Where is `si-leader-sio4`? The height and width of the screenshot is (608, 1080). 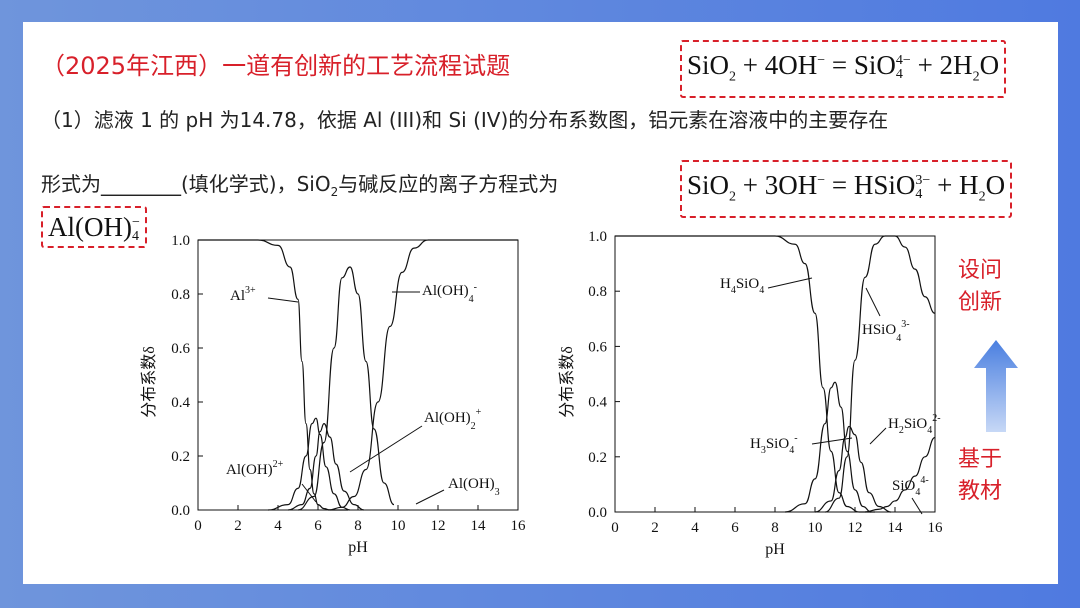 si-leader-sio4 is located at coordinates (917, 506).